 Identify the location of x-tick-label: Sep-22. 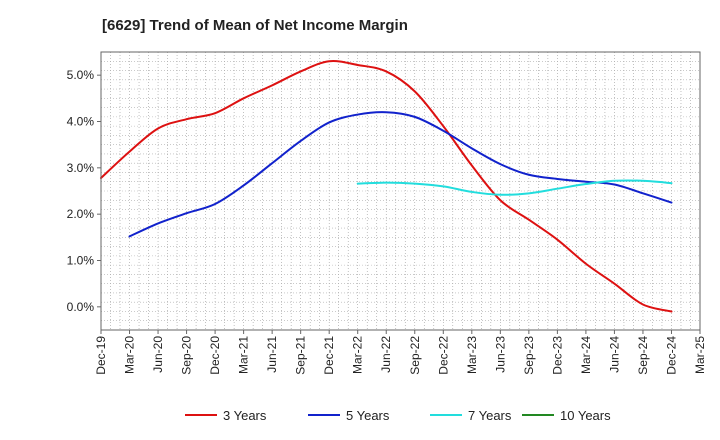
(415, 355).